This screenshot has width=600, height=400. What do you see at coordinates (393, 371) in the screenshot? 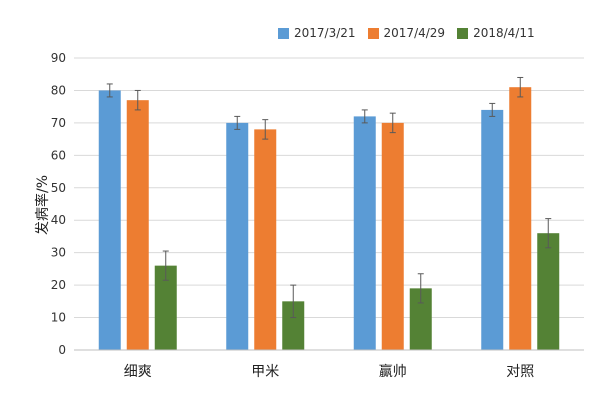
I see `x-tick-label: 赢帅` at bounding box center [393, 371].